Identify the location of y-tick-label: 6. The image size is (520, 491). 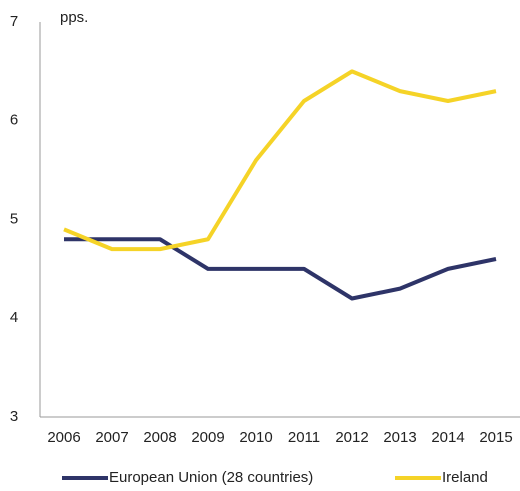
(14, 120).